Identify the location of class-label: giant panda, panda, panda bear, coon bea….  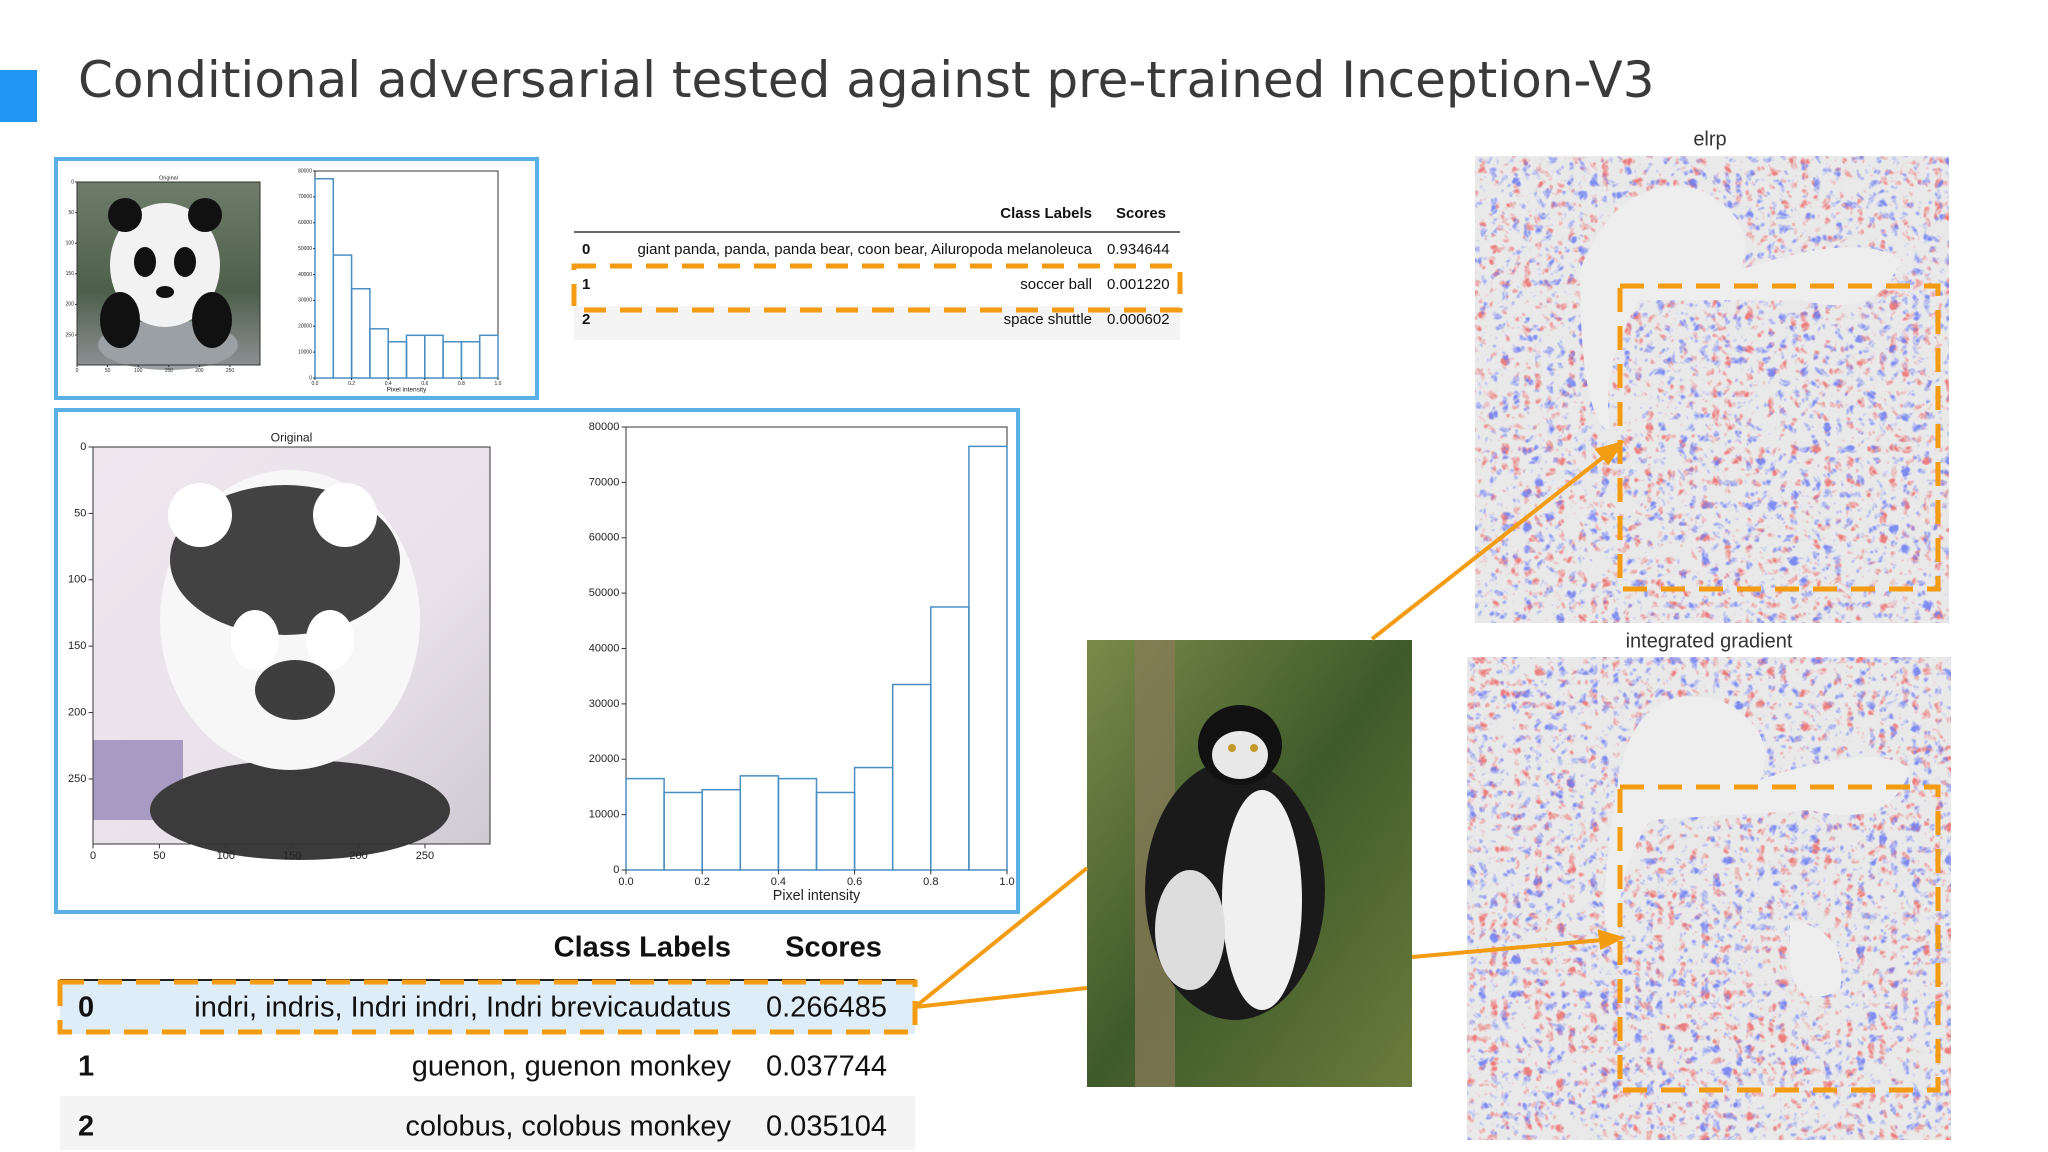
(864, 249).